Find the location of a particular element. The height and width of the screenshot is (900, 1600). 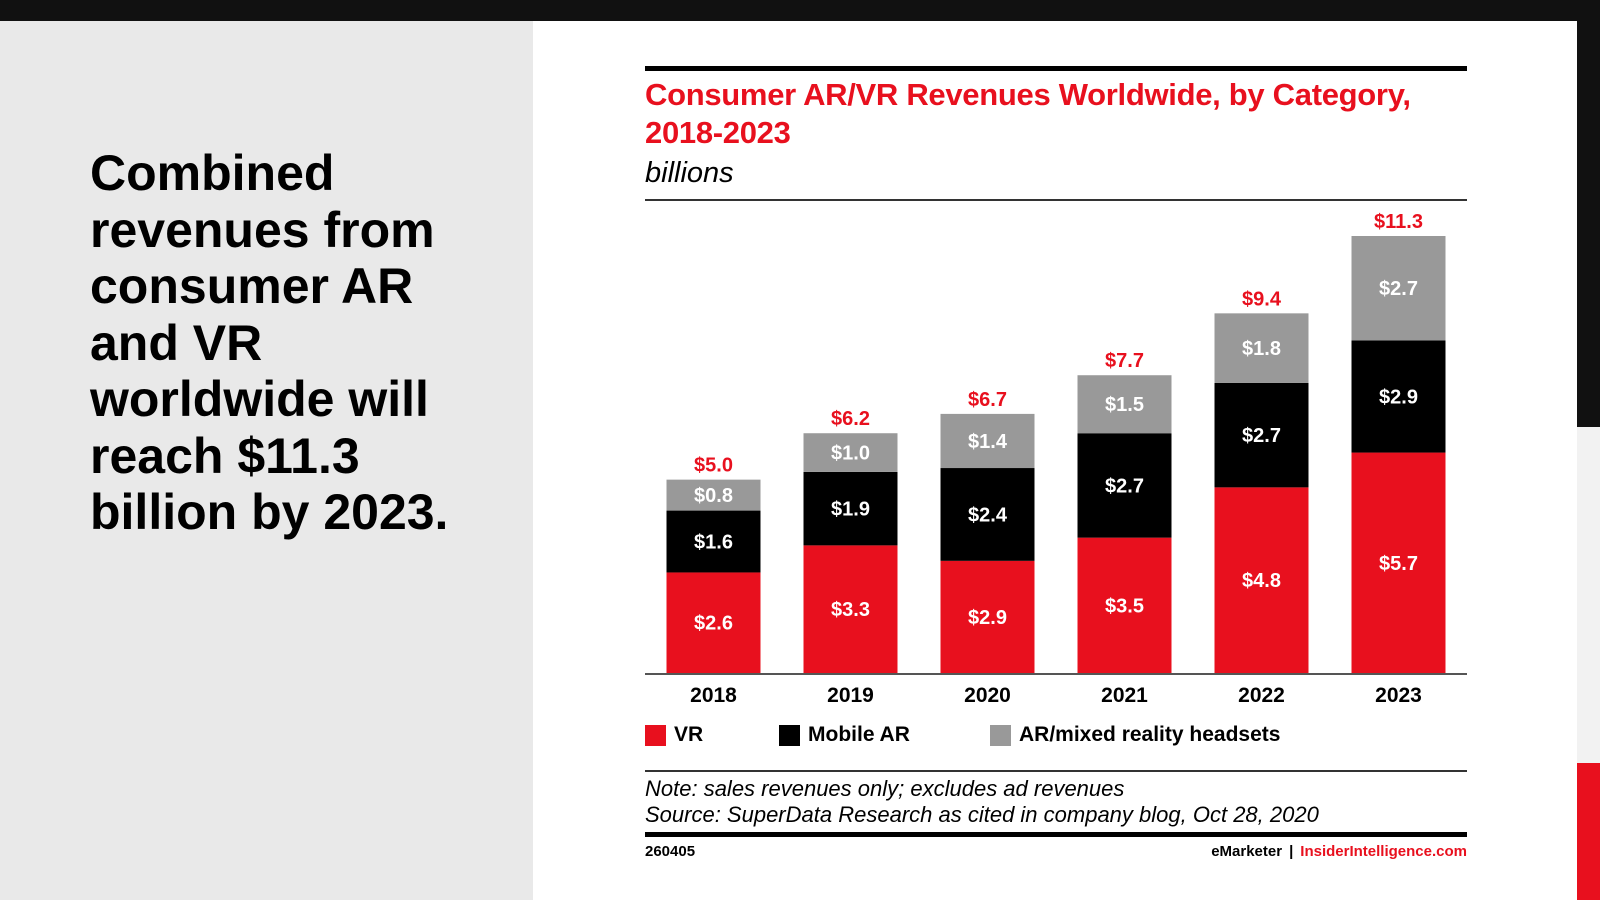

bar-ar-mixed-reality-headsets-2019 is located at coordinates (850, 452).